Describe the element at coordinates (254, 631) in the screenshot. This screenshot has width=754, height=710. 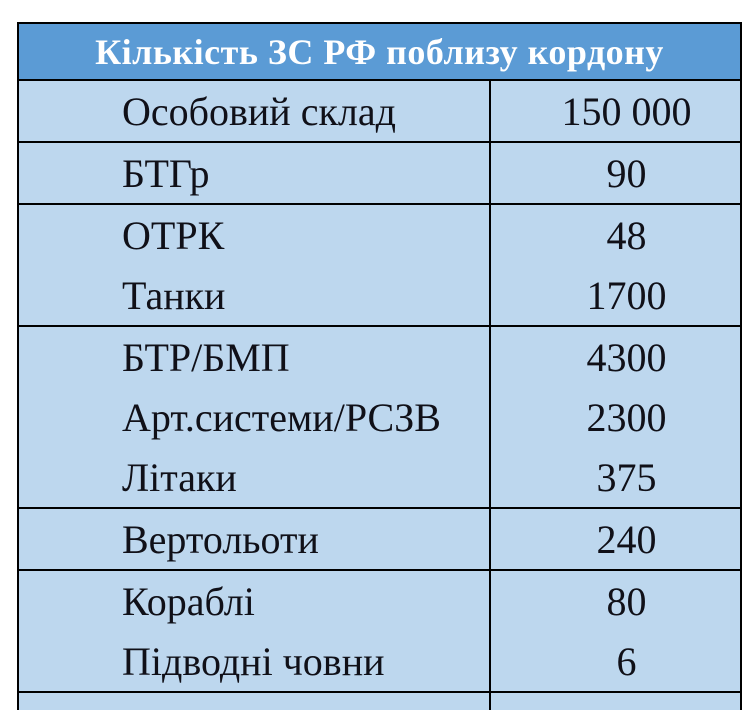
I see `label-cell: Кораблі Підводні човни` at that location.